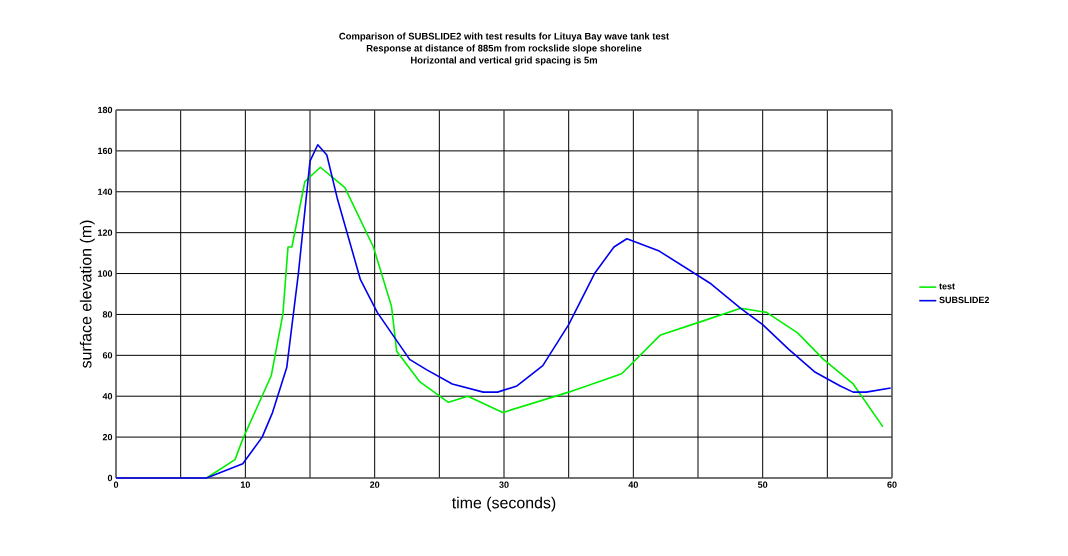  Describe the element at coordinates (245, 484) in the screenshot. I see `x-tick-label: 10` at that location.